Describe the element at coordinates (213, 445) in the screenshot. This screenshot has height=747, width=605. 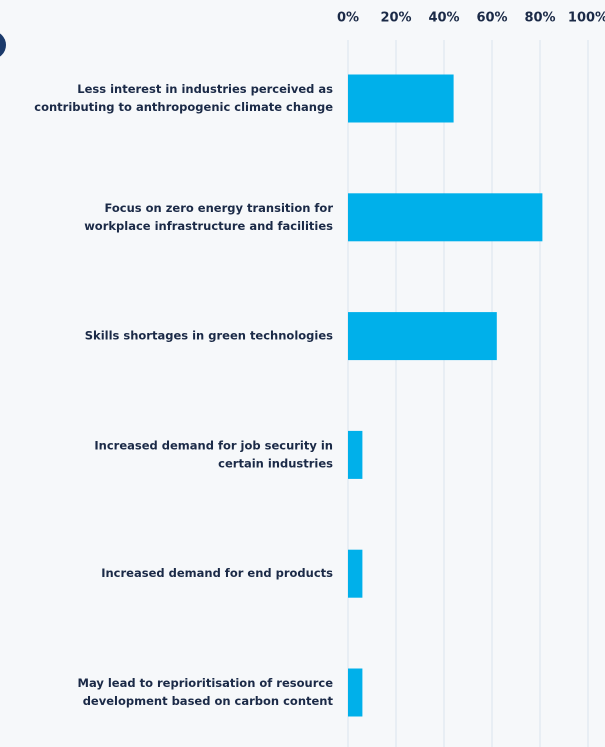
I see `y-tick-label: Increased demand for job security in` at that location.